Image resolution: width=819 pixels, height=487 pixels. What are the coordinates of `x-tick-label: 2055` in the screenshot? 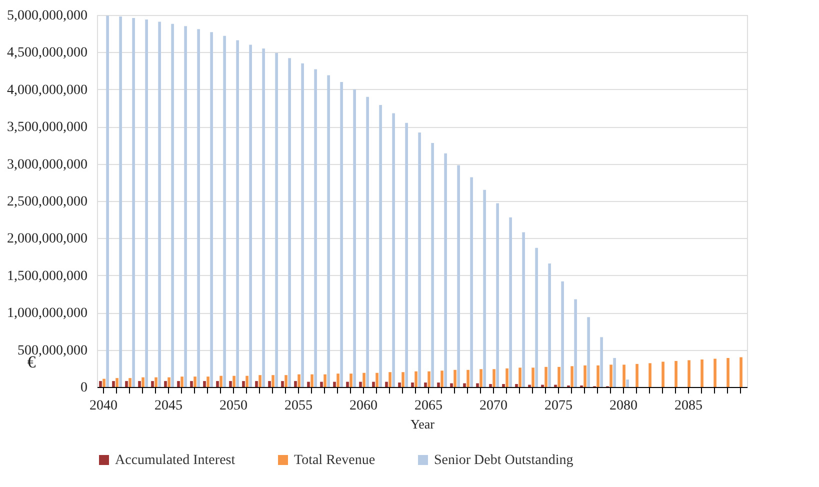 It's located at (298, 406).